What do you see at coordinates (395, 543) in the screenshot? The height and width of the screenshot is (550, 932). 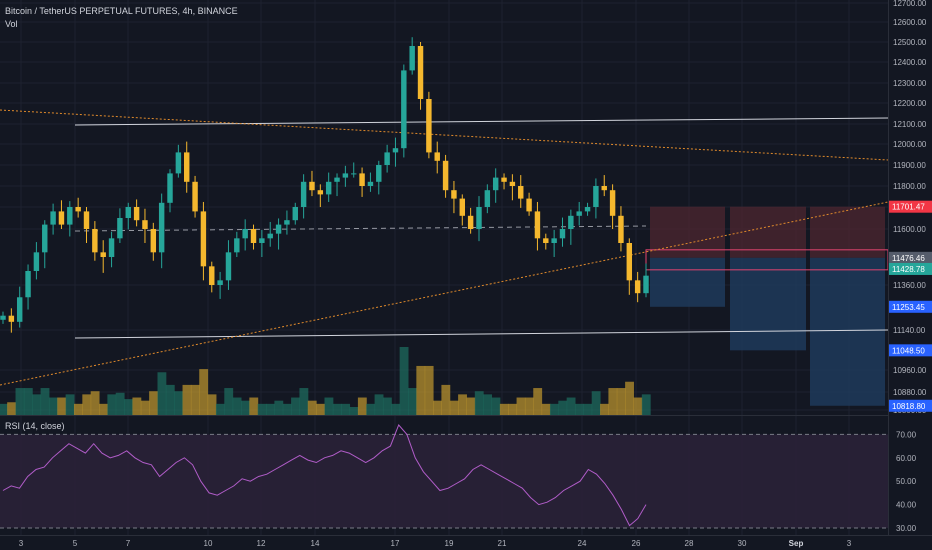 I see `time-tick-label: 17` at bounding box center [395, 543].